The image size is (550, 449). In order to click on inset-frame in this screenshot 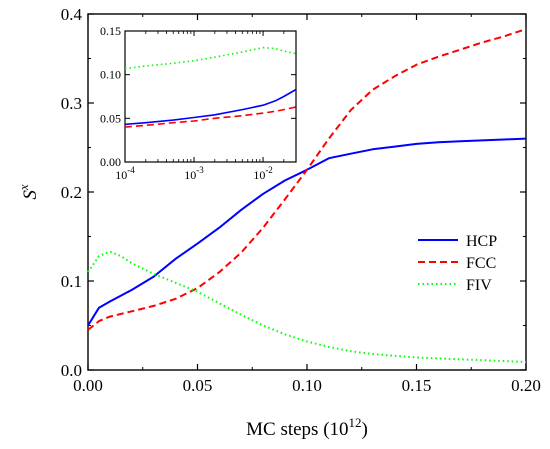, I will do `click(210, 96)`.